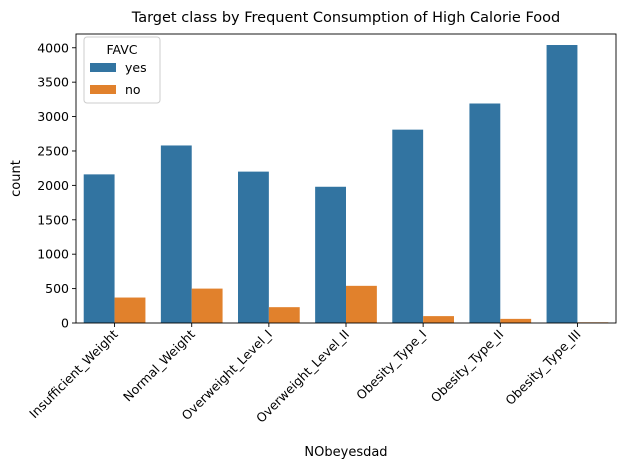 The image size is (626, 470). Describe the element at coordinates (133, 89) in the screenshot. I see `legend-label-no: no` at that location.